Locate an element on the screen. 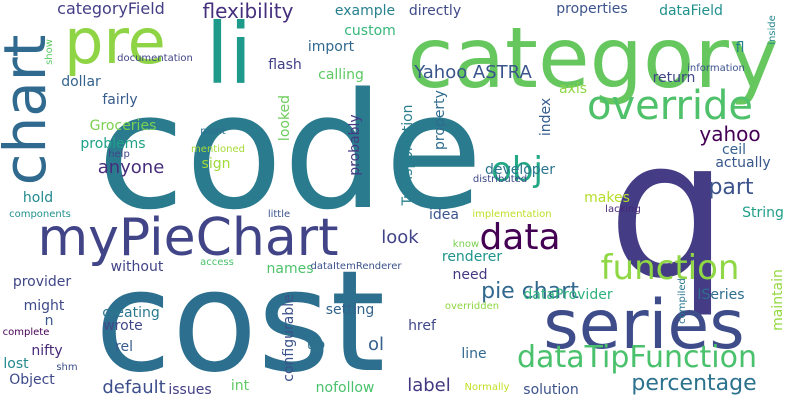 Image resolution: width=800 pixels, height=400 pixels. word-rel: rel is located at coordinates (124, 347).